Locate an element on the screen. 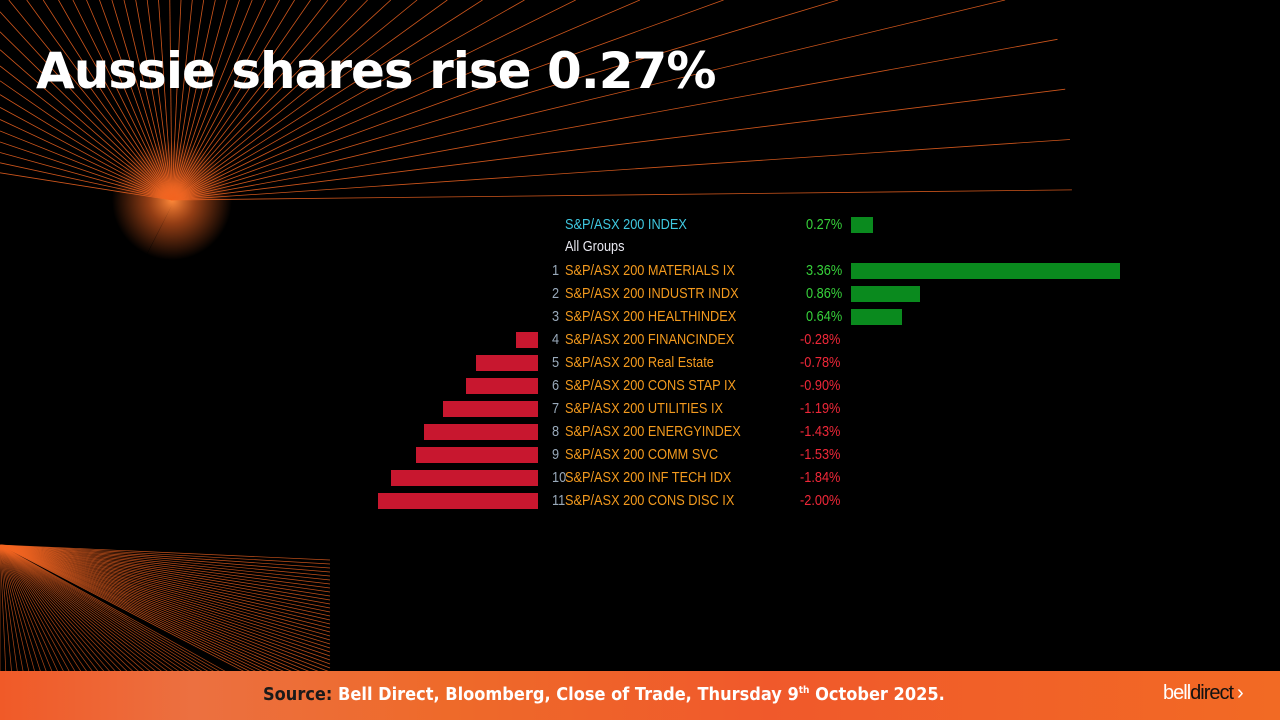 The width and height of the screenshot is (1280, 720). sector-name: S&P/ASX 200 Real Estate is located at coordinates (639, 362).